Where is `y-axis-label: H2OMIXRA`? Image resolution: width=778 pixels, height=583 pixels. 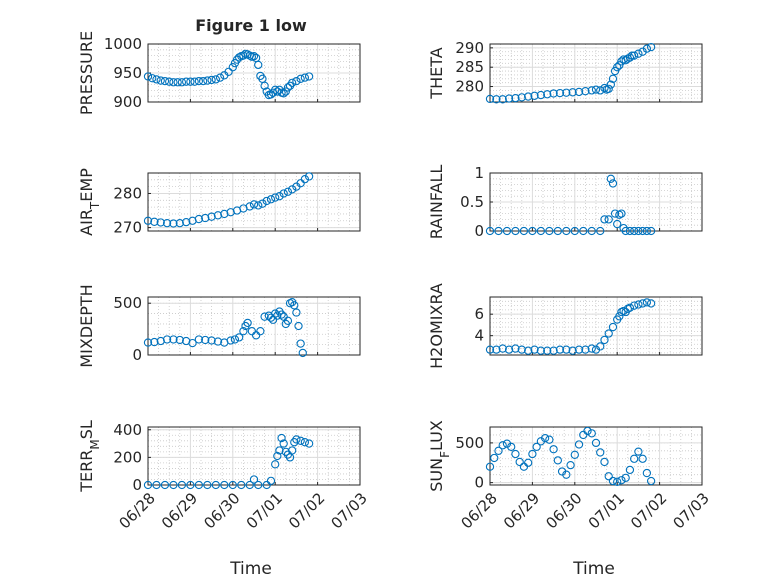
y-axis-label: H2OMIXRA is located at coordinates (436, 326).